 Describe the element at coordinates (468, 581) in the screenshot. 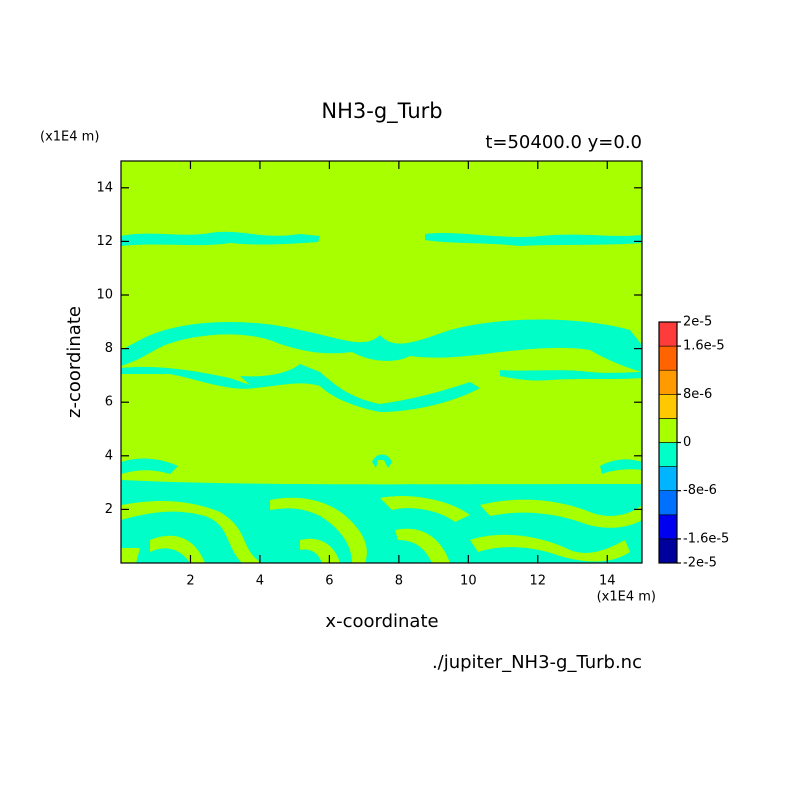

I see `x-tick-label: 10` at that location.